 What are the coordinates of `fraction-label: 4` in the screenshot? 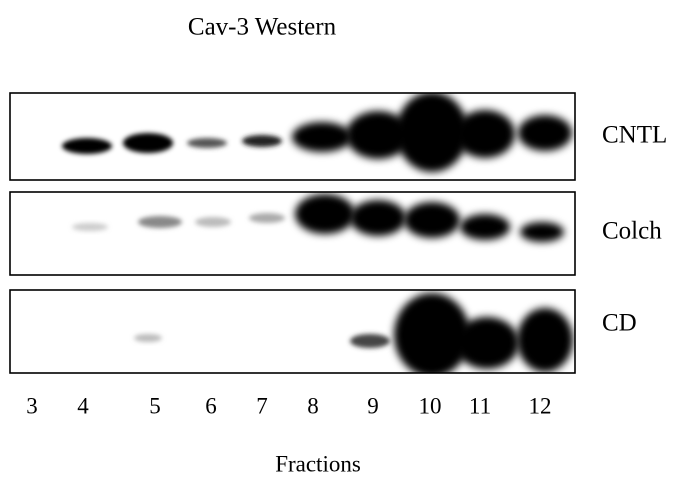 It's located at (83, 405).